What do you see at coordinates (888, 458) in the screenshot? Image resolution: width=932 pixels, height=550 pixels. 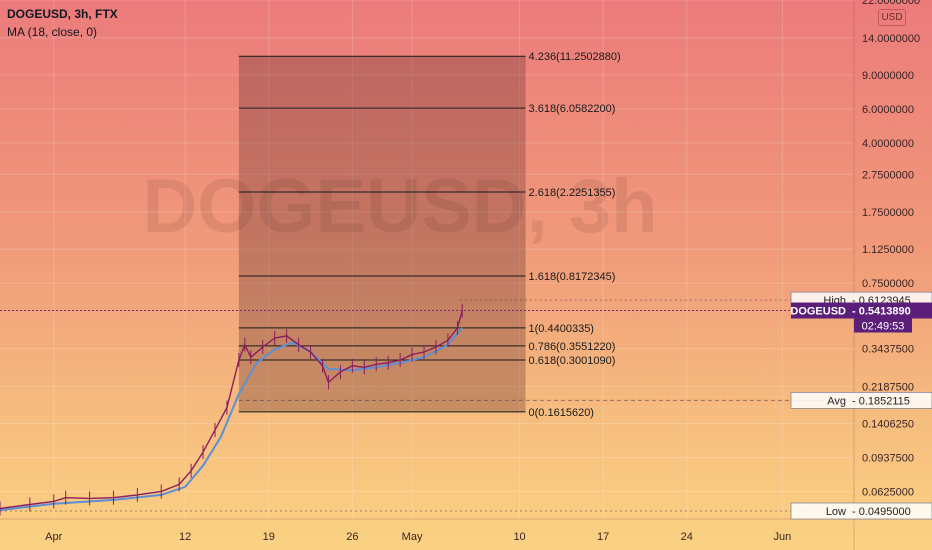 I see `y-tick-label: 0.0937500` at bounding box center [888, 458].